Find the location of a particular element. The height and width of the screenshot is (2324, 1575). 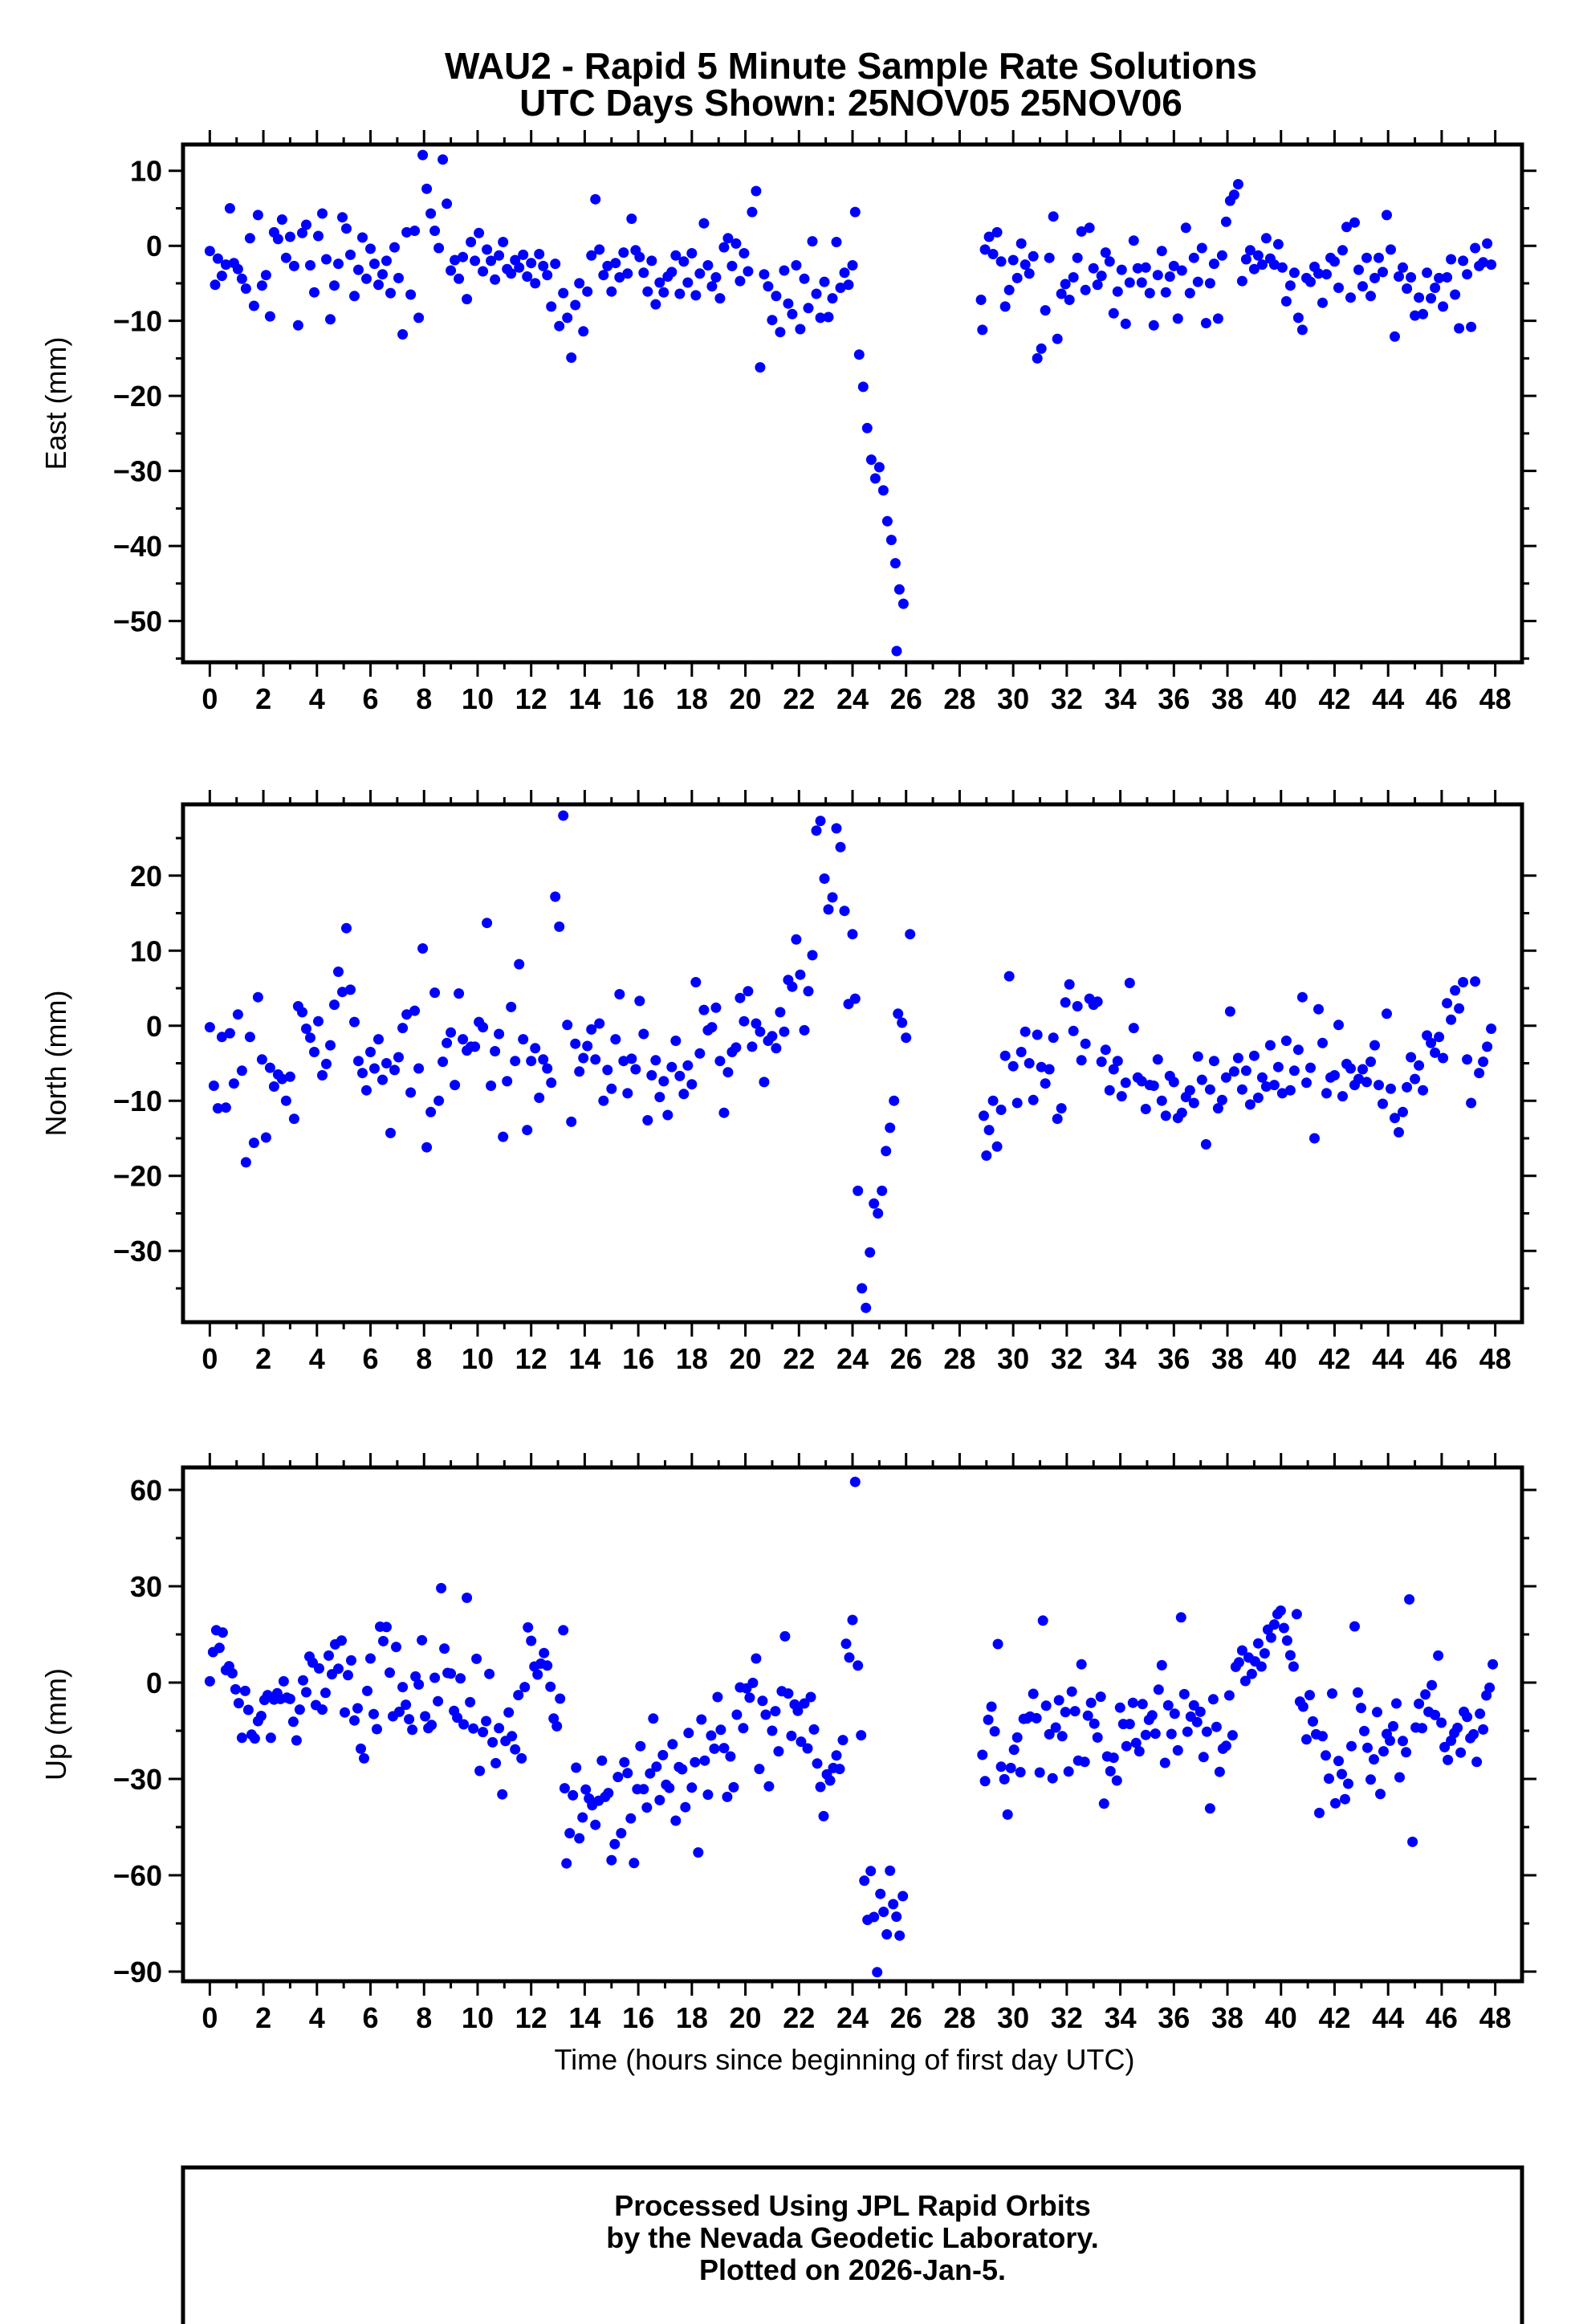

x-tick-label: 24 is located at coordinates (852, 2017).